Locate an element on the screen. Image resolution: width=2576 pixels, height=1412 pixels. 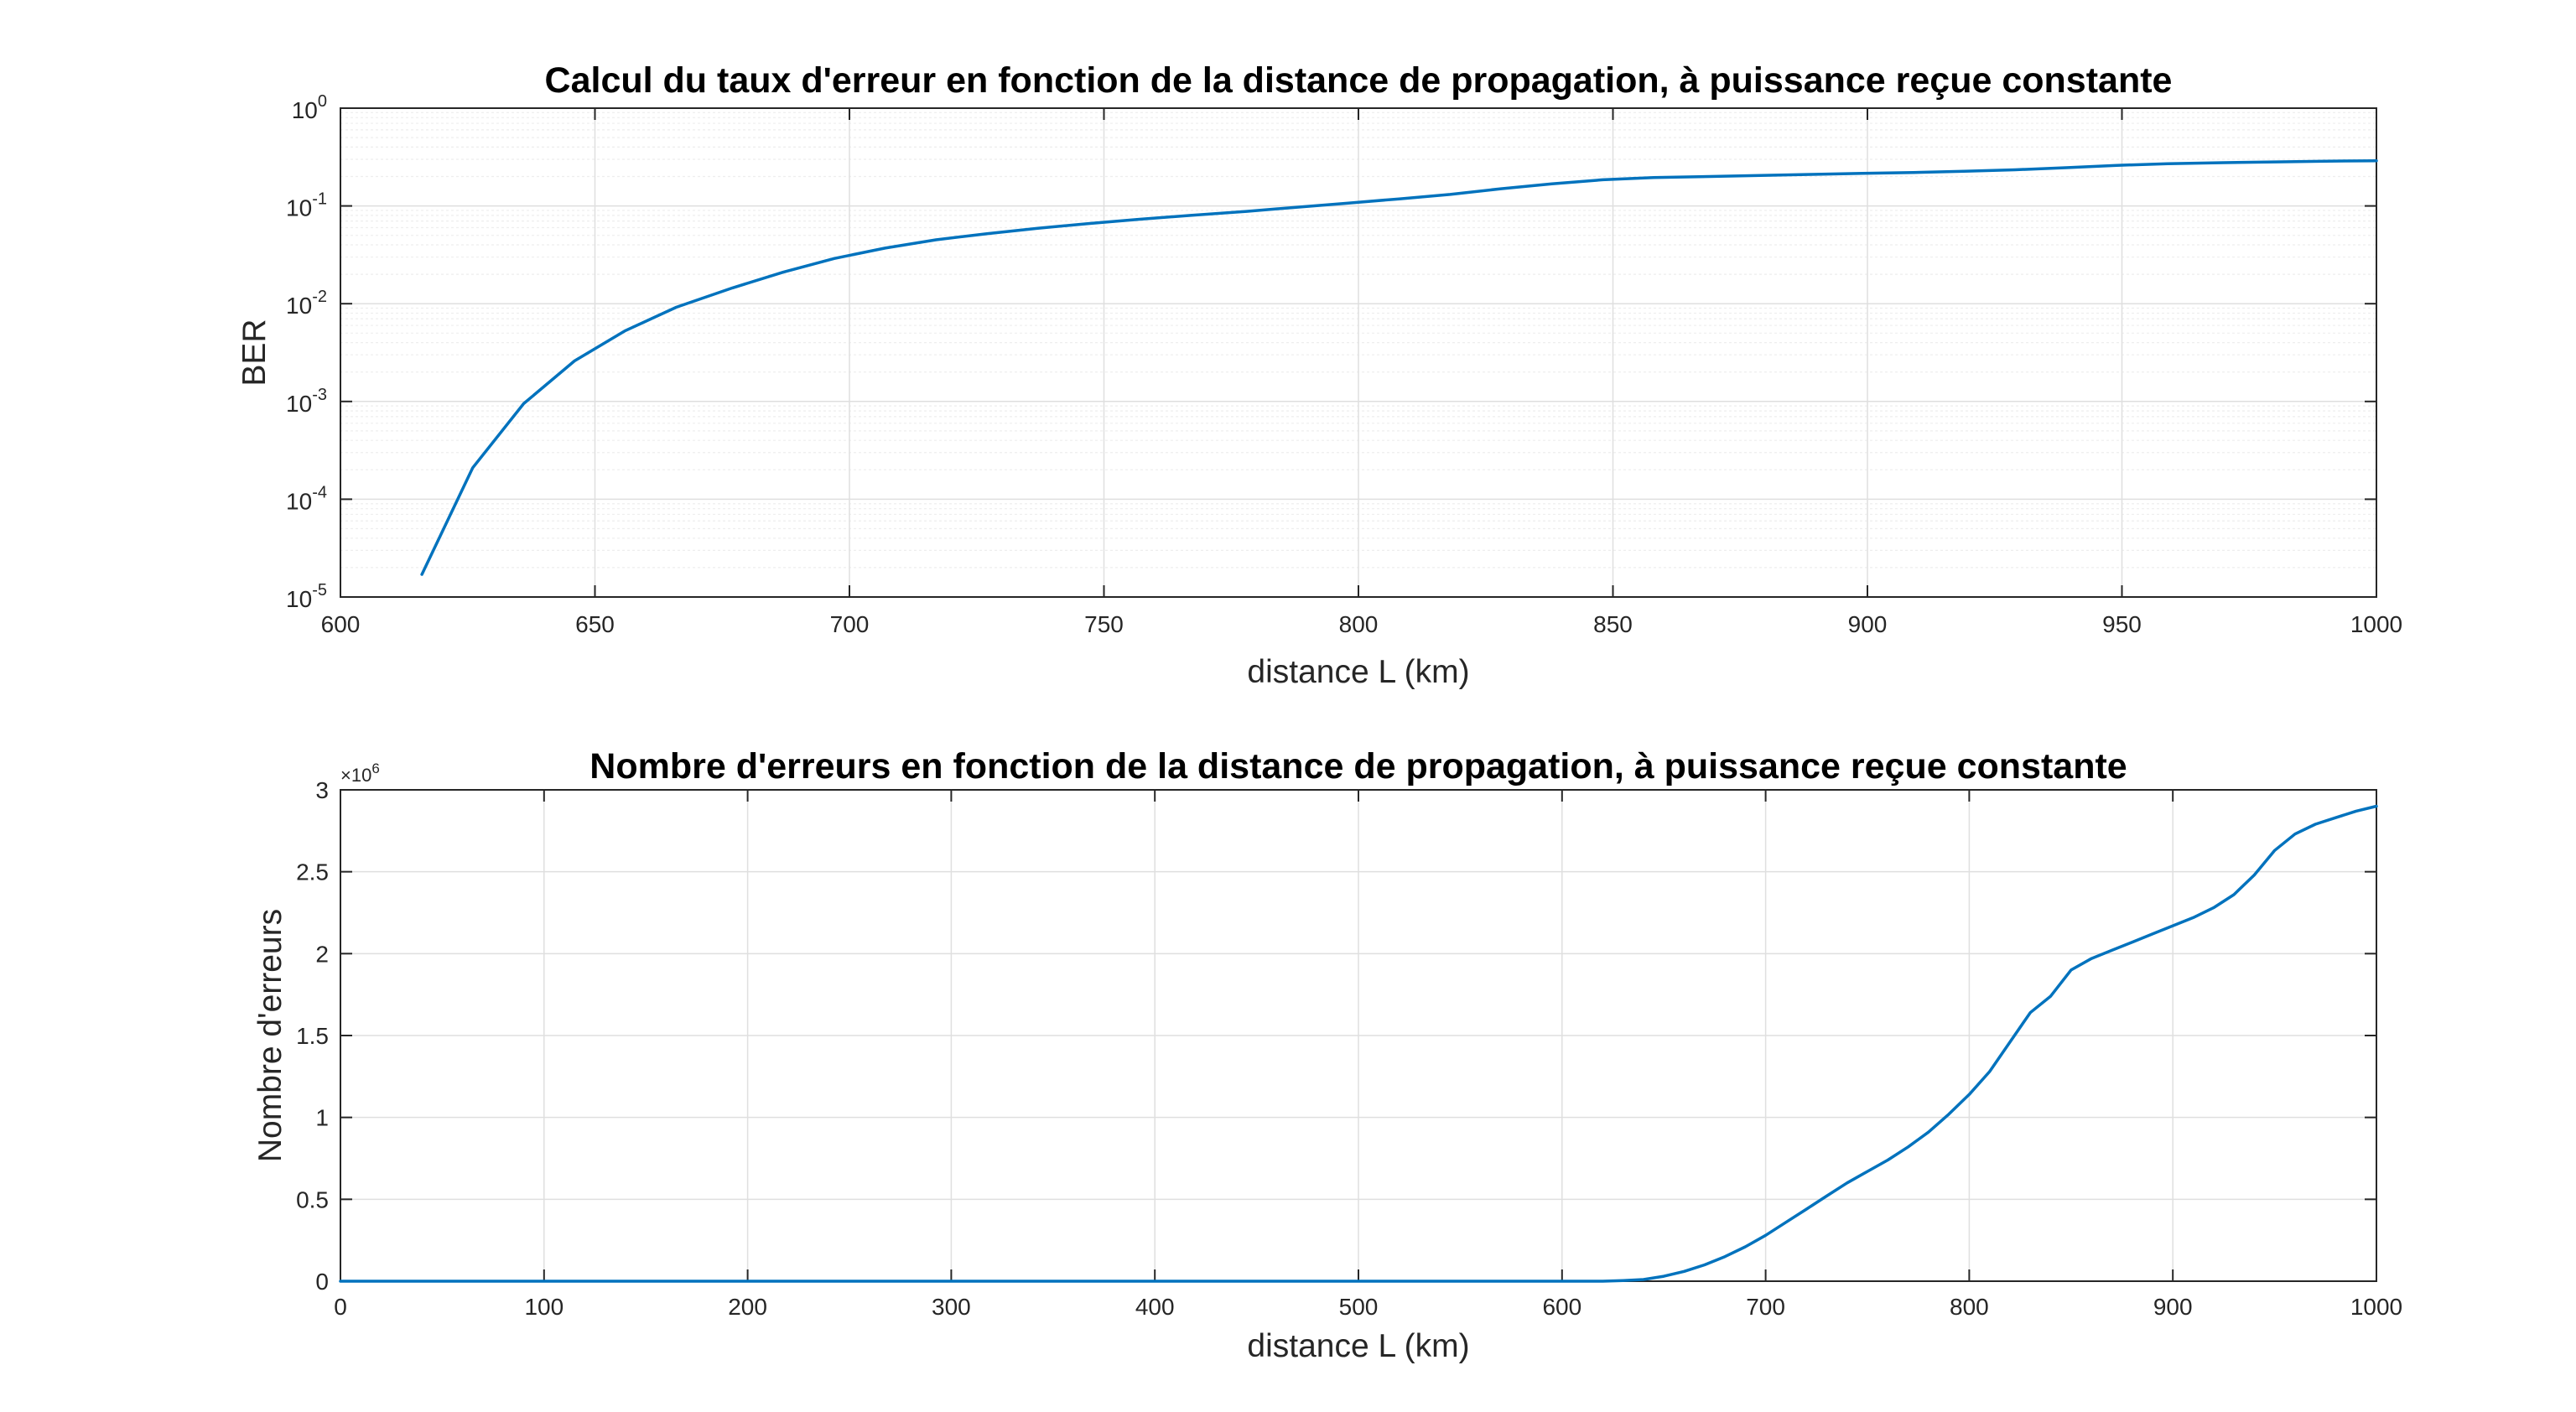
y-tick-label: 10⁻⁵ is located at coordinates (306, 596).